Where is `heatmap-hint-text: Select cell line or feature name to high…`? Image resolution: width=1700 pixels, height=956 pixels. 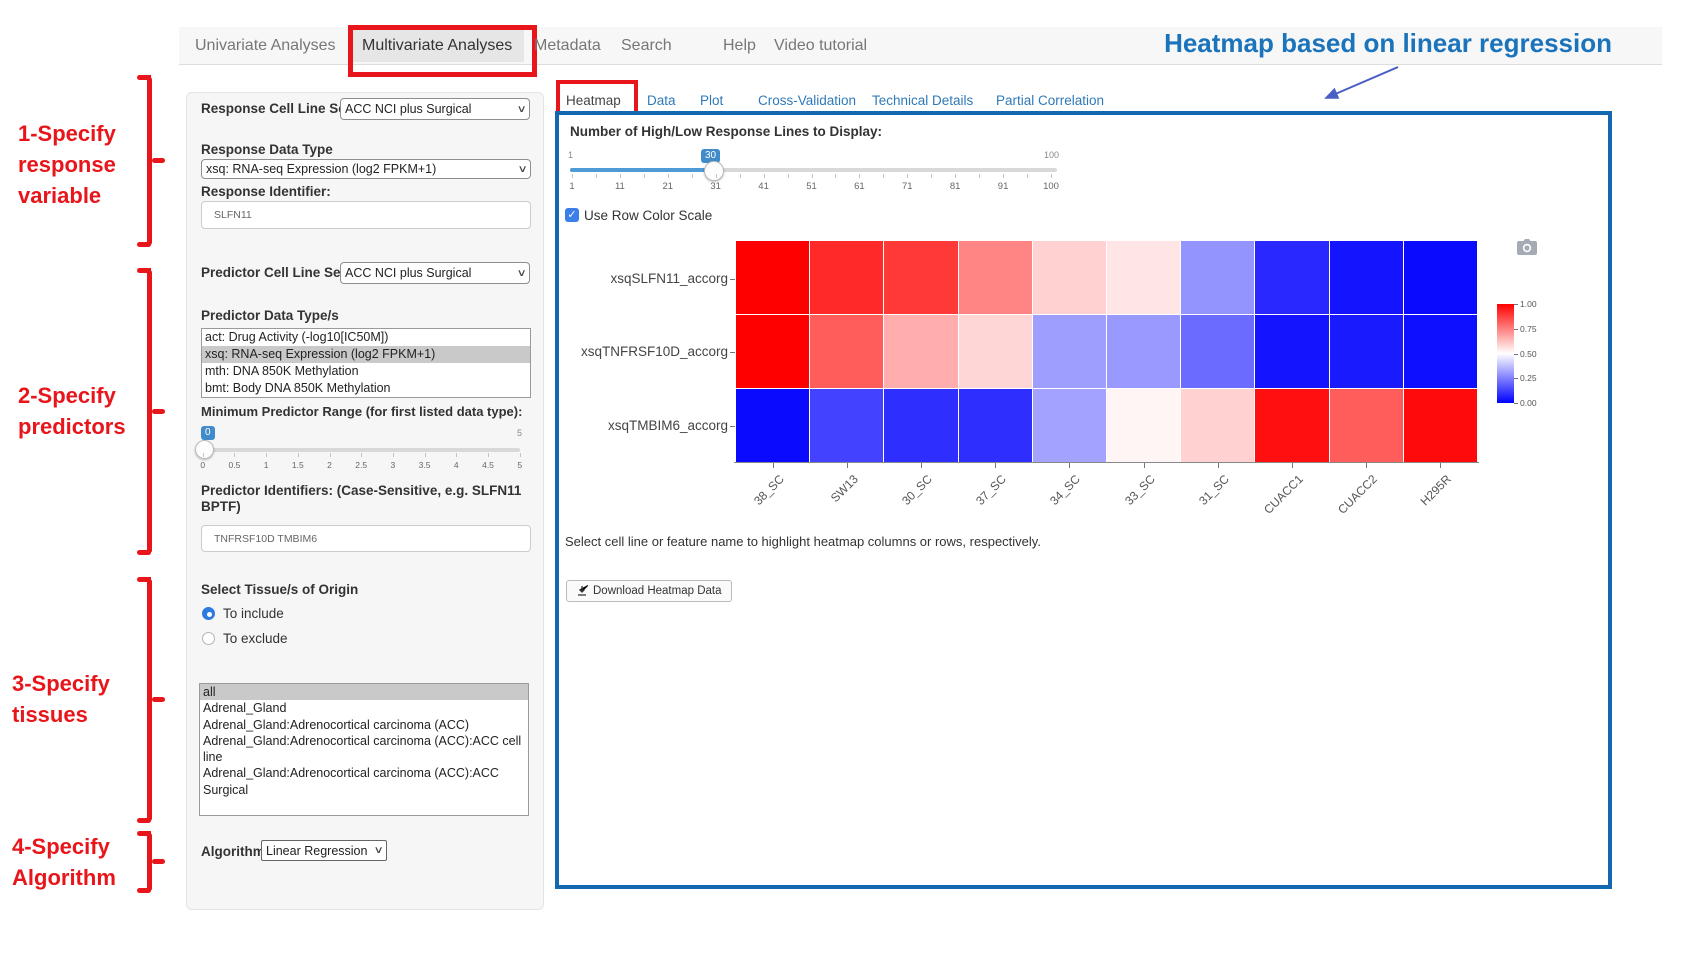 heatmap-hint-text: Select cell line or feature name to high… is located at coordinates (803, 541).